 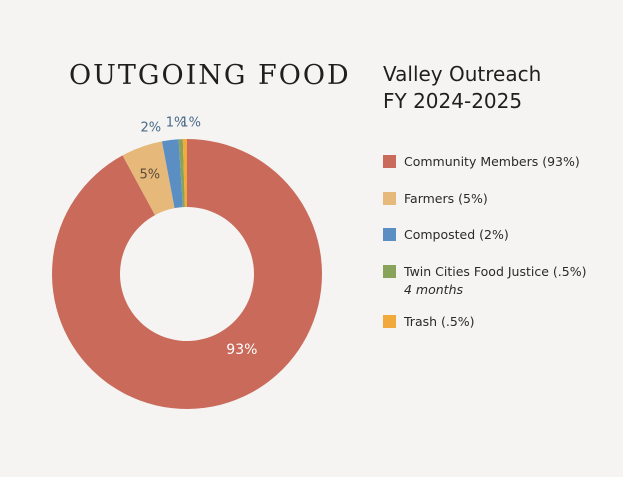 I want to click on legend-label-community: Community Members (93%), so click(x=492, y=161).